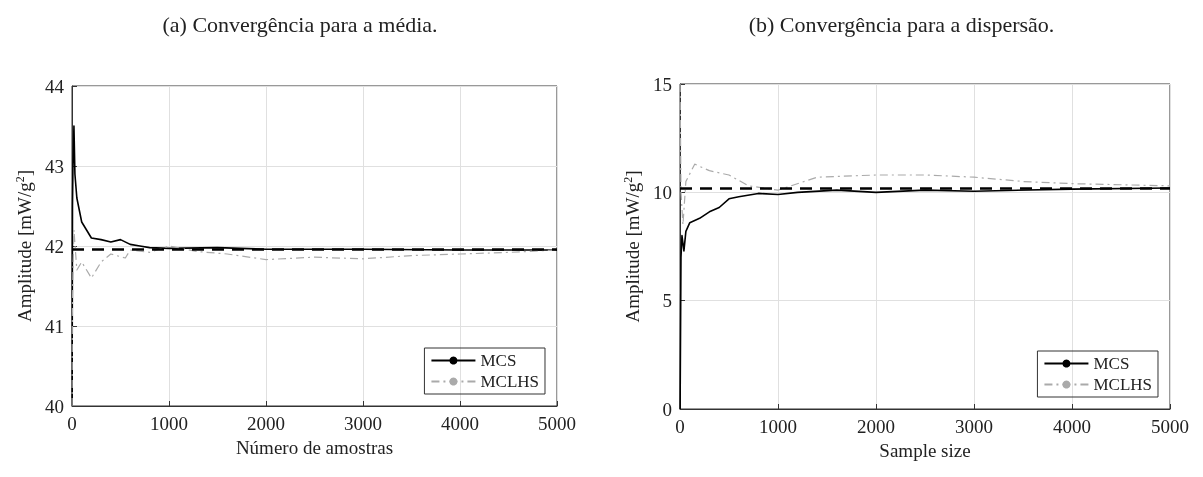 The width and height of the screenshot is (1203, 477). Describe the element at coordinates (54, 246) in the screenshot. I see `y-tick-label: 42` at that location.